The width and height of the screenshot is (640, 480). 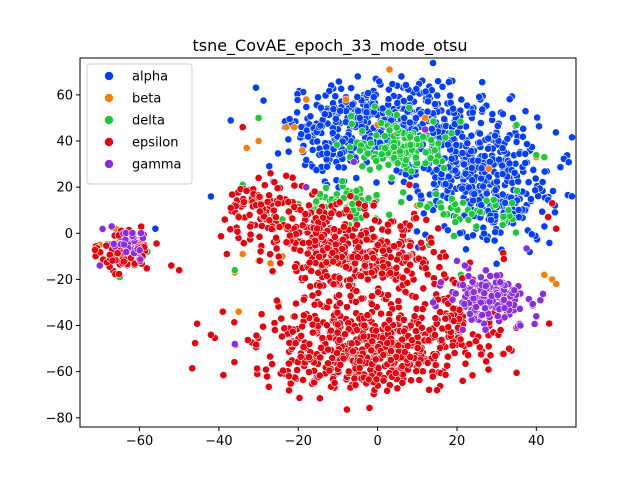 What do you see at coordinates (64, 188) in the screenshot?
I see `y-tick-label: 20` at bounding box center [64, 188].